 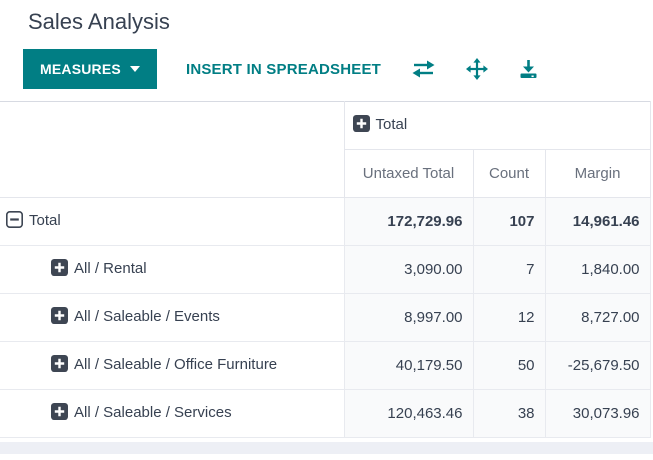 What do you see at coordinates (134, 69) in the screenshot?
I see `caret-down-icon` at bounding box center [134, 69].